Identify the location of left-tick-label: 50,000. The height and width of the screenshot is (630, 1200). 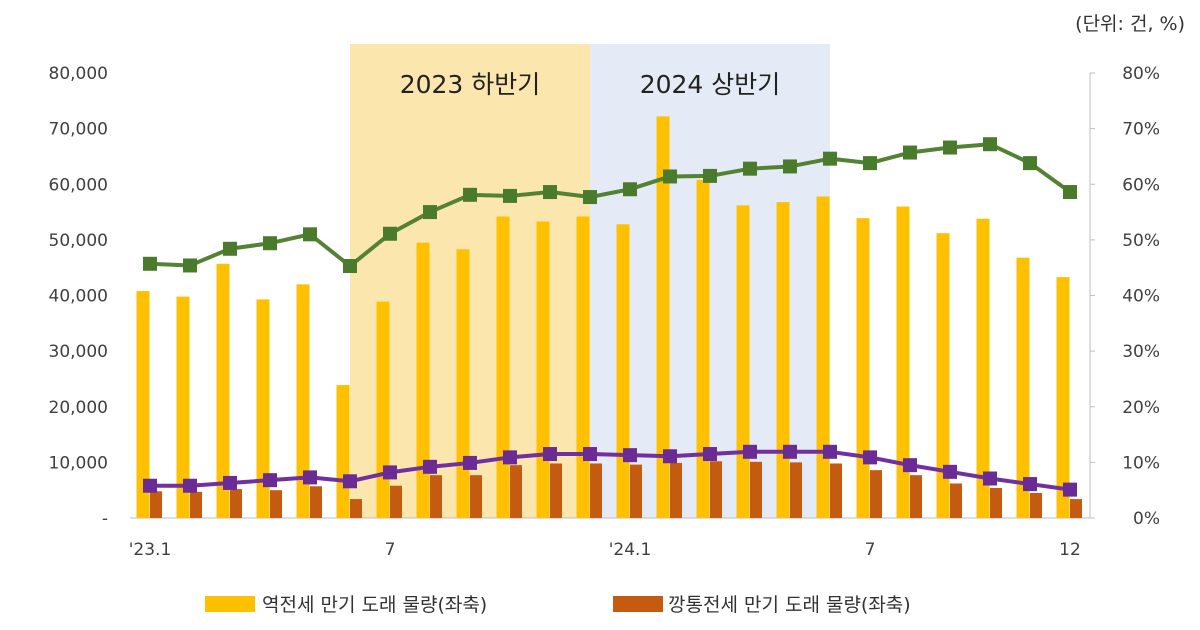
(78, 241).